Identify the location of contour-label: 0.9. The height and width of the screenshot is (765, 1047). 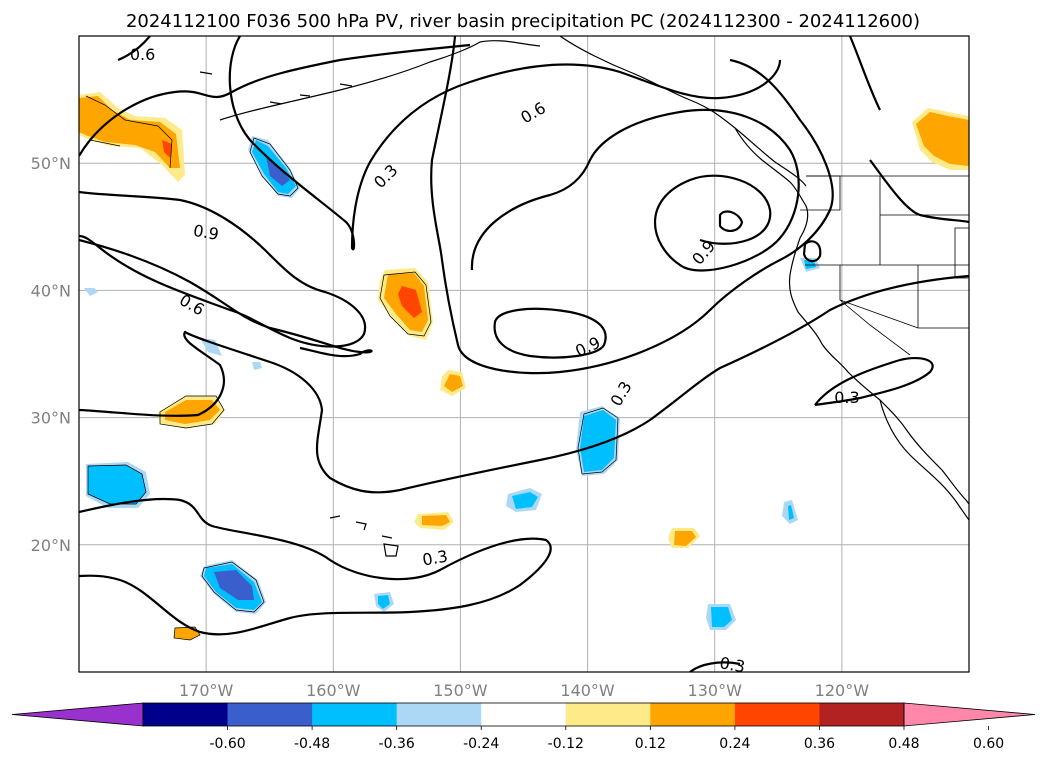
(206, 232).